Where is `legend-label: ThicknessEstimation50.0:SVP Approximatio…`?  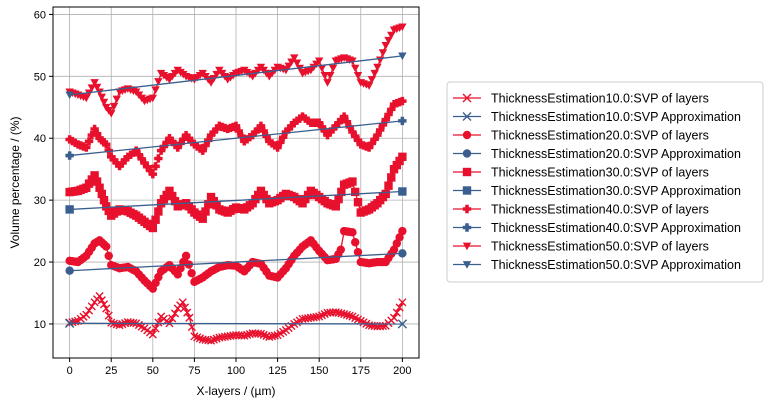
legend-label: ThicknessEstimation50.0:SVP Approximatio… is located at coordinates (616, 265).